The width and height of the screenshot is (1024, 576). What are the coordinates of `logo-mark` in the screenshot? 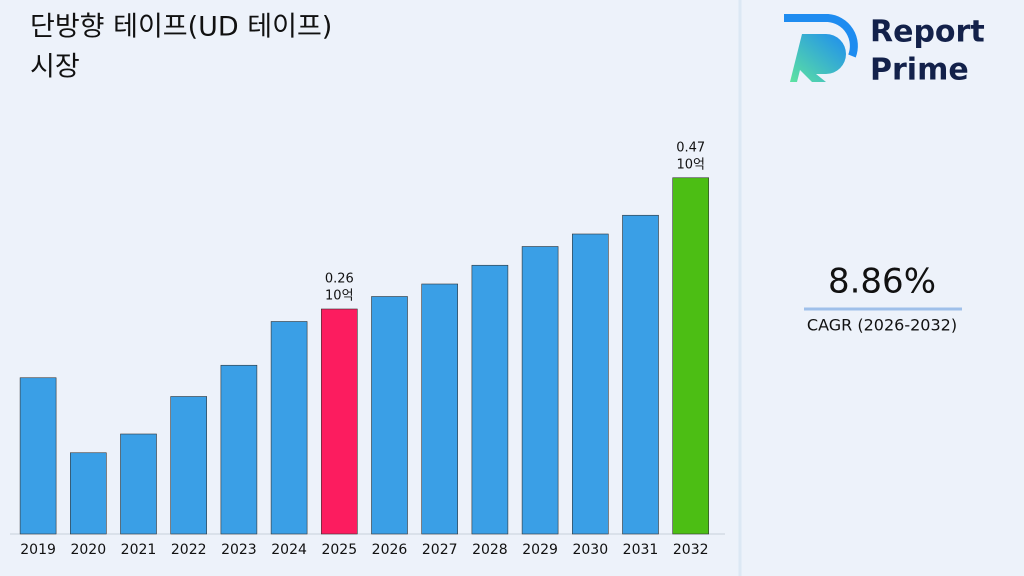 It's located at (818, 58).